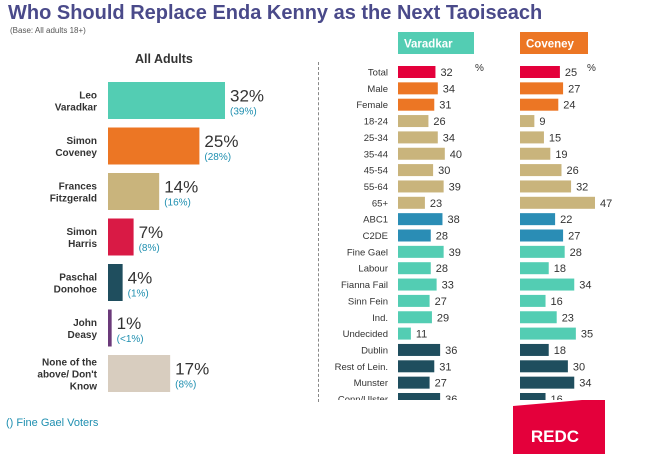 Image resolution: width=650 pixels, height=454 pixels. I want to click on value-label: 33, so click(448, 286).